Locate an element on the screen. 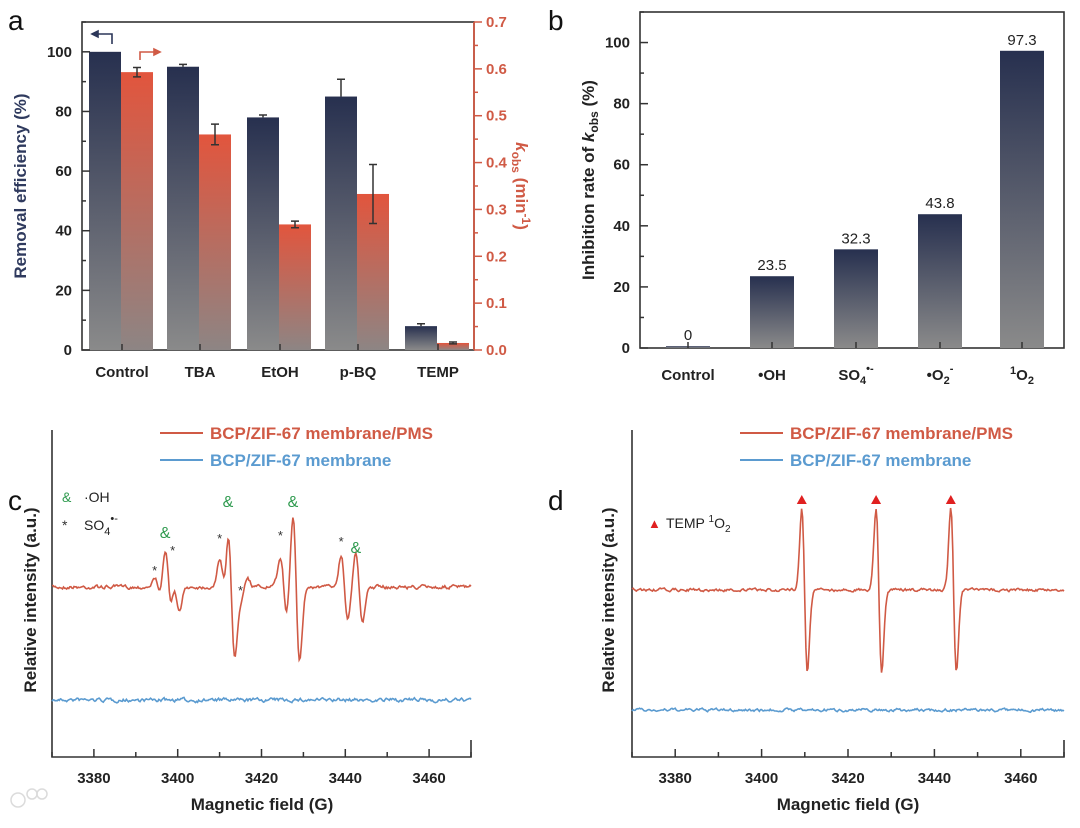  x-tick-label: 3380 is located at coordinates (675, 778).